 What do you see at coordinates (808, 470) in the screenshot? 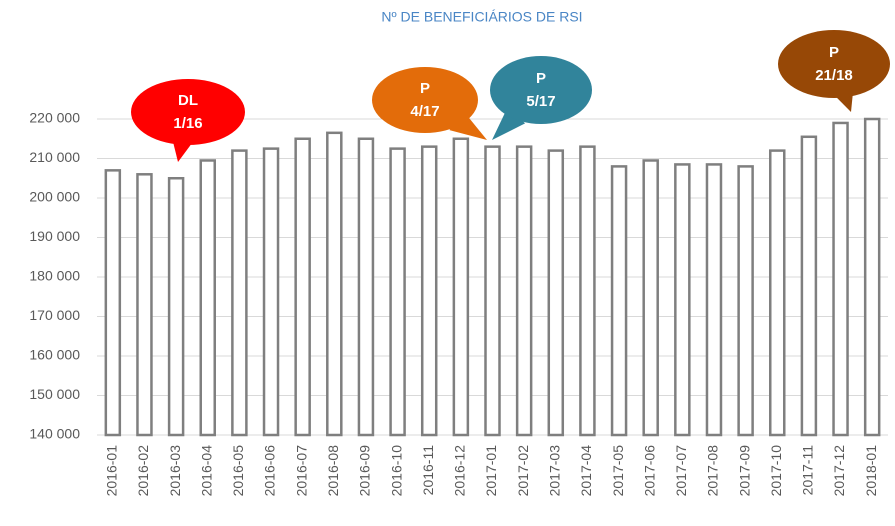
I see `x-tick-label: 2017-11` at bounding box center [808, 470].